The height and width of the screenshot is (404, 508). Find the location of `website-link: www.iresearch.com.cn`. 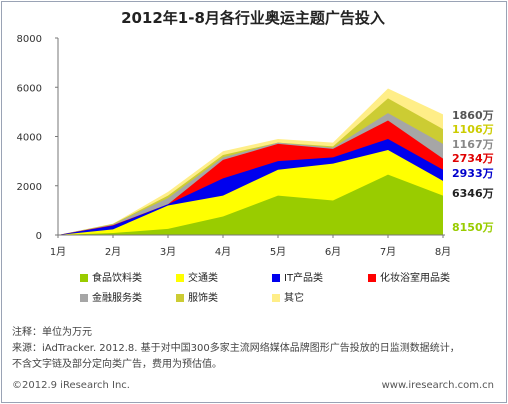

website-link: www.iresearch.com.cn is located at coordinates (437, 385).